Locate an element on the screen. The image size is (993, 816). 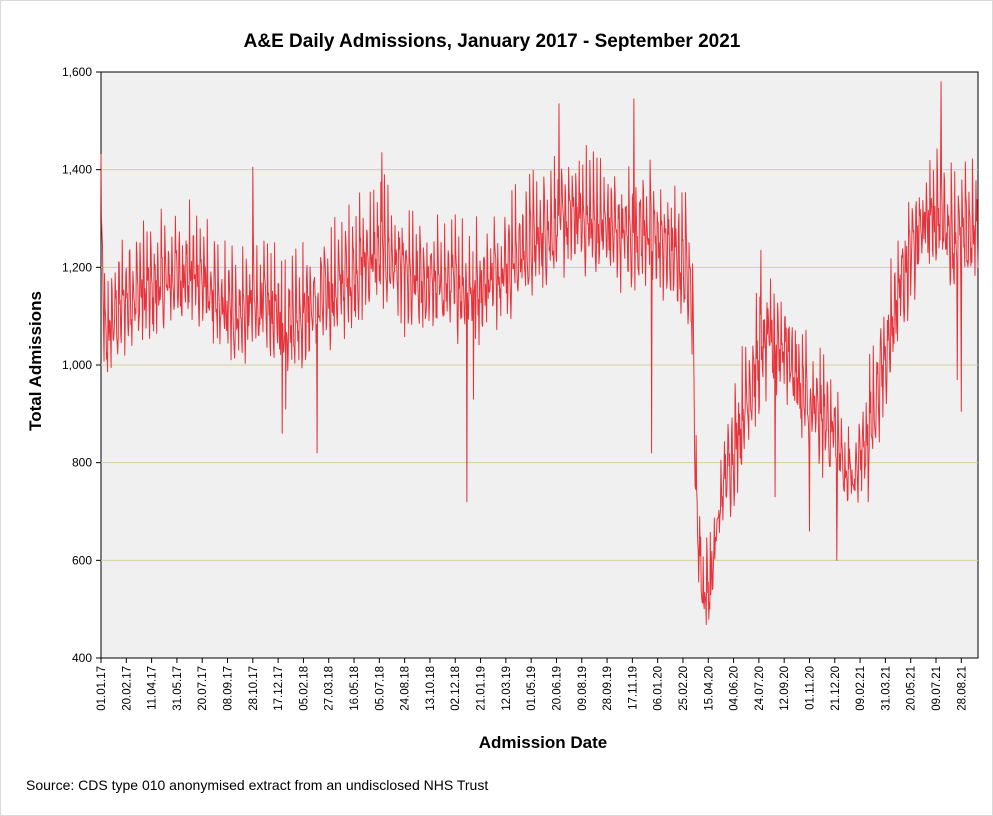
x-tick-label: 06.01.20 is located at coordinates (659, 688).